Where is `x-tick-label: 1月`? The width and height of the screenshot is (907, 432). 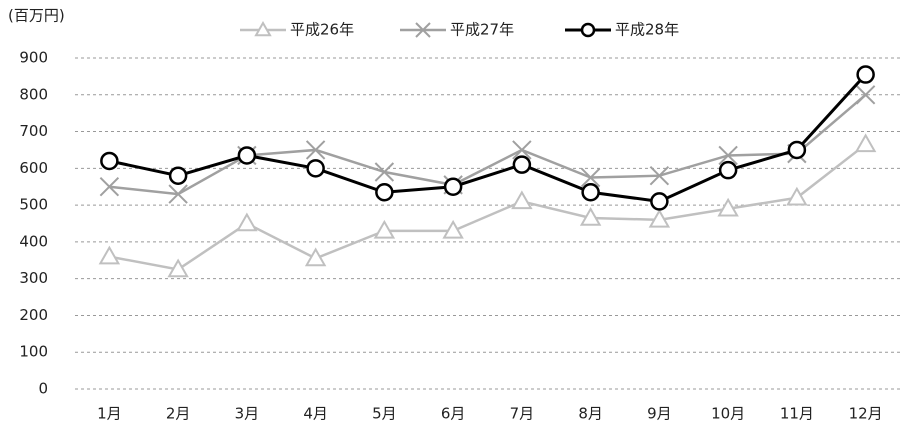 x-tick-label: 1月 is located at coordinates (109, 414).